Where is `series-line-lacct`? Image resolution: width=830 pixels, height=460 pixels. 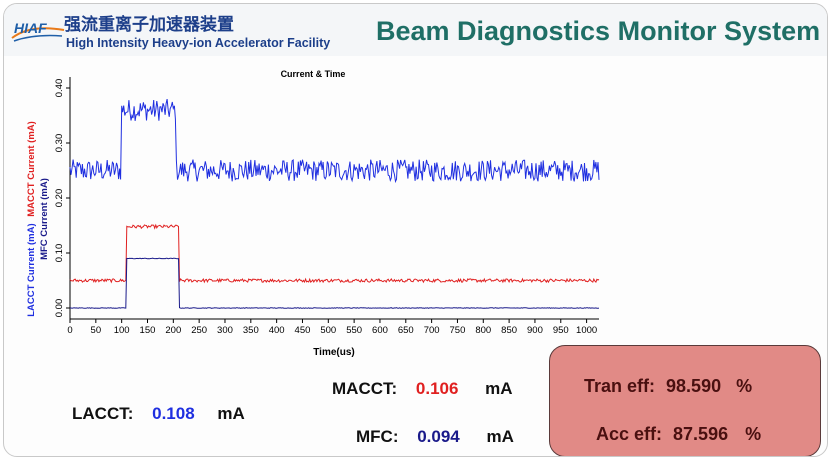 series-line-lacct is located at coordinates (334, 141).